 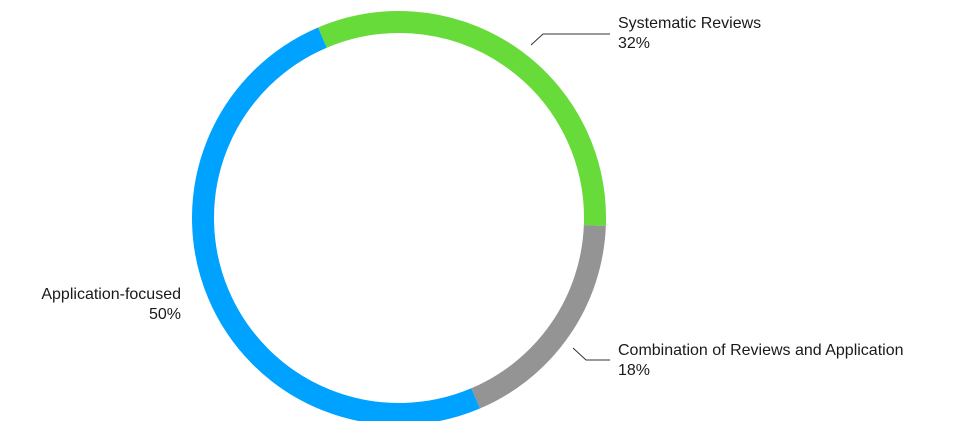 What do you see at coordinates (761, 350) in the screenshot?
I see `slice-label: Combination of Reviews and Application` at bounding box center [761, 350].